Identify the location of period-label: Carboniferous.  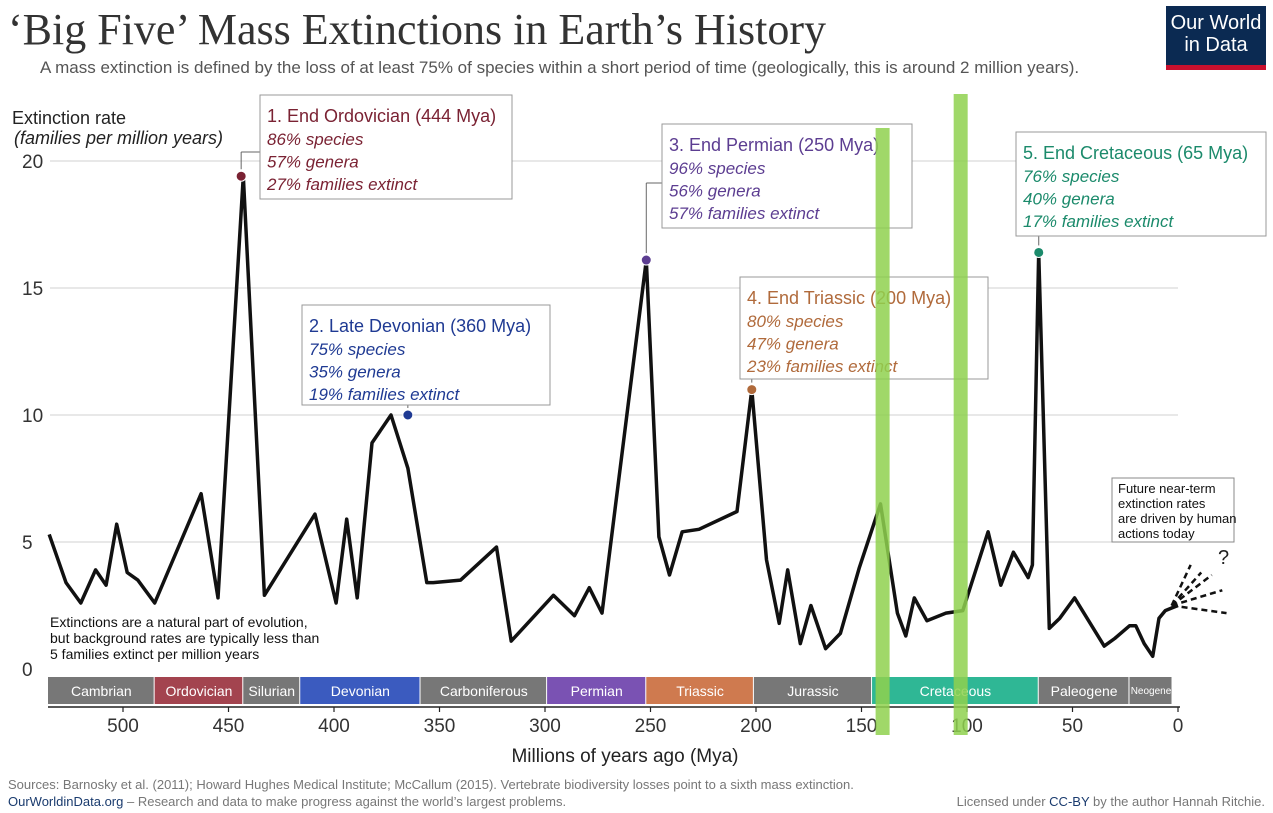
(484, 691).